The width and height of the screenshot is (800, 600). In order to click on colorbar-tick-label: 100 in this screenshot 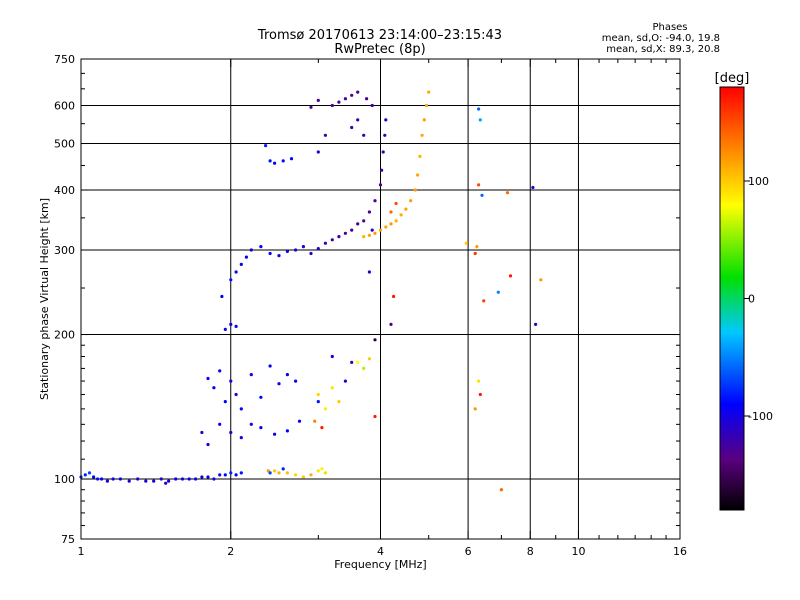, I will do `click(758, 181)`.